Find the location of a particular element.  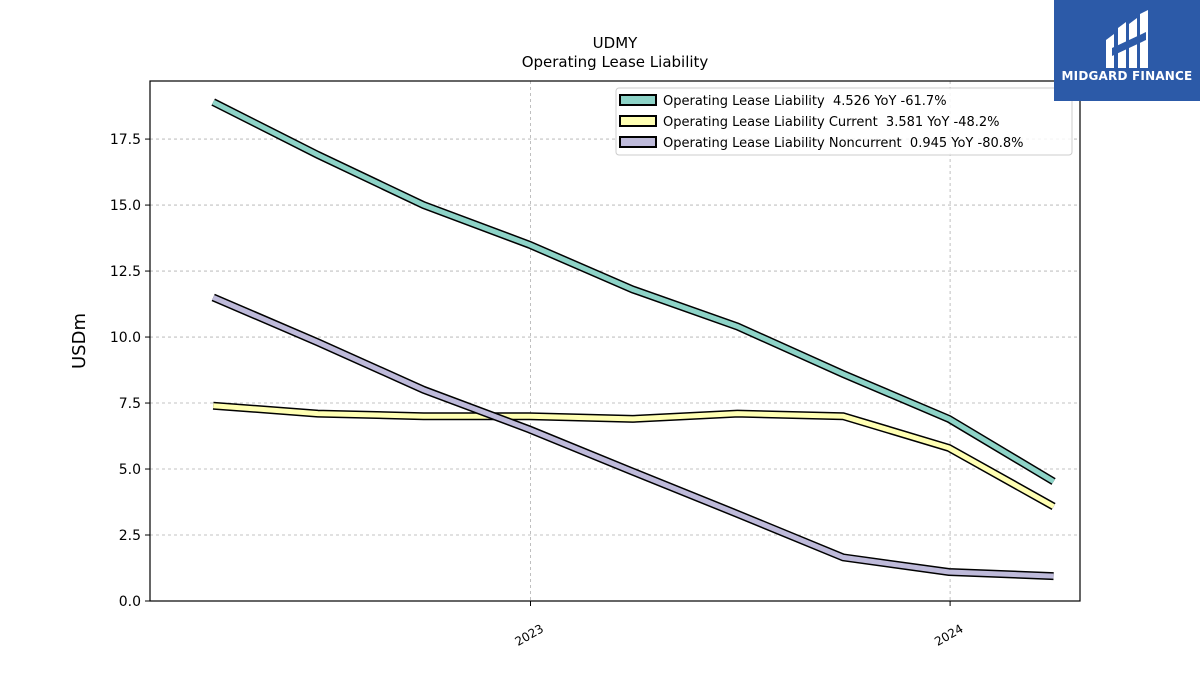

midgard-logo-icon is located at coordinates (1127, 39).